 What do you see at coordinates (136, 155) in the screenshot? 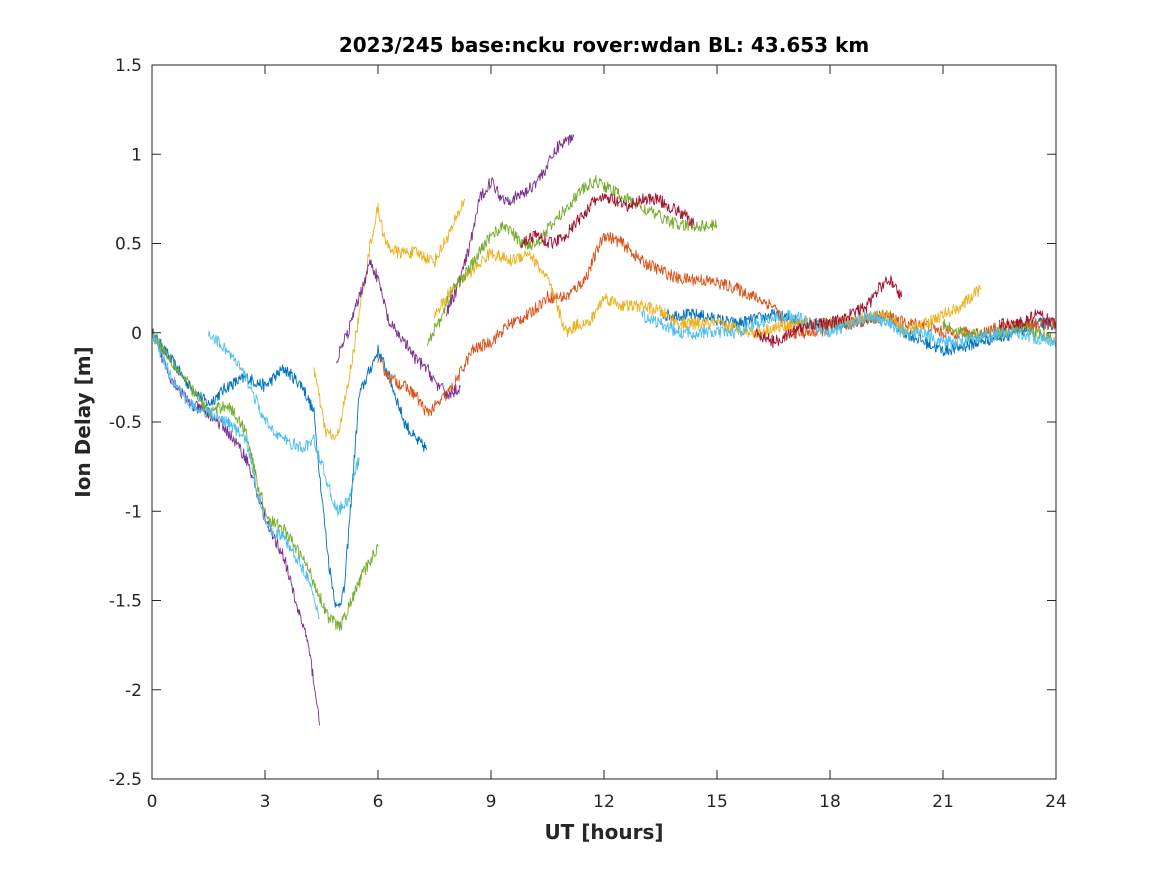
I see `y-tick-label-7: 1` at bounding box center [136, 155].